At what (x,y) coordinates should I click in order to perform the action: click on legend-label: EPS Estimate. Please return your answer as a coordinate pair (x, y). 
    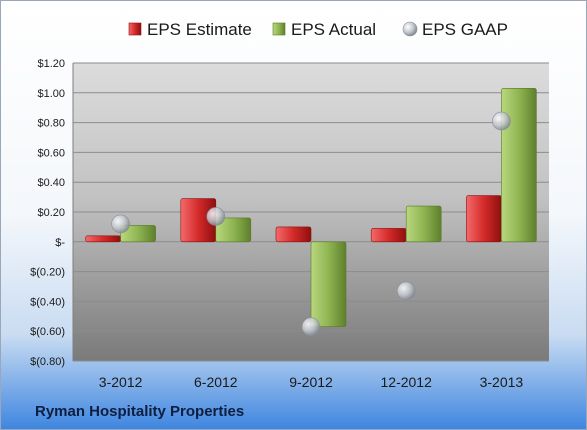
    Looking at the image, I should click on (199, 29).